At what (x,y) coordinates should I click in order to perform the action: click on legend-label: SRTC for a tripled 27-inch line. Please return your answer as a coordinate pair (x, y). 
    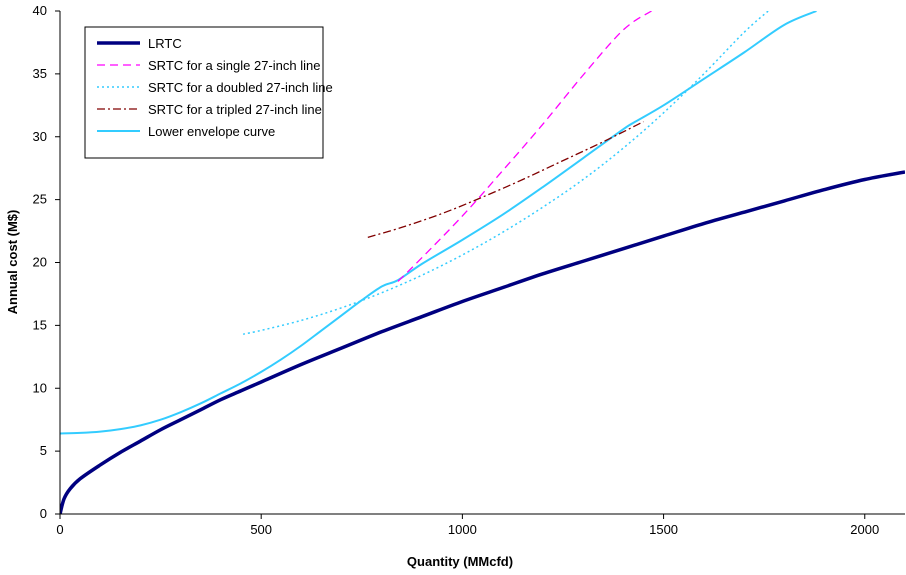
    Looking at the image, I should click on (235, 109).